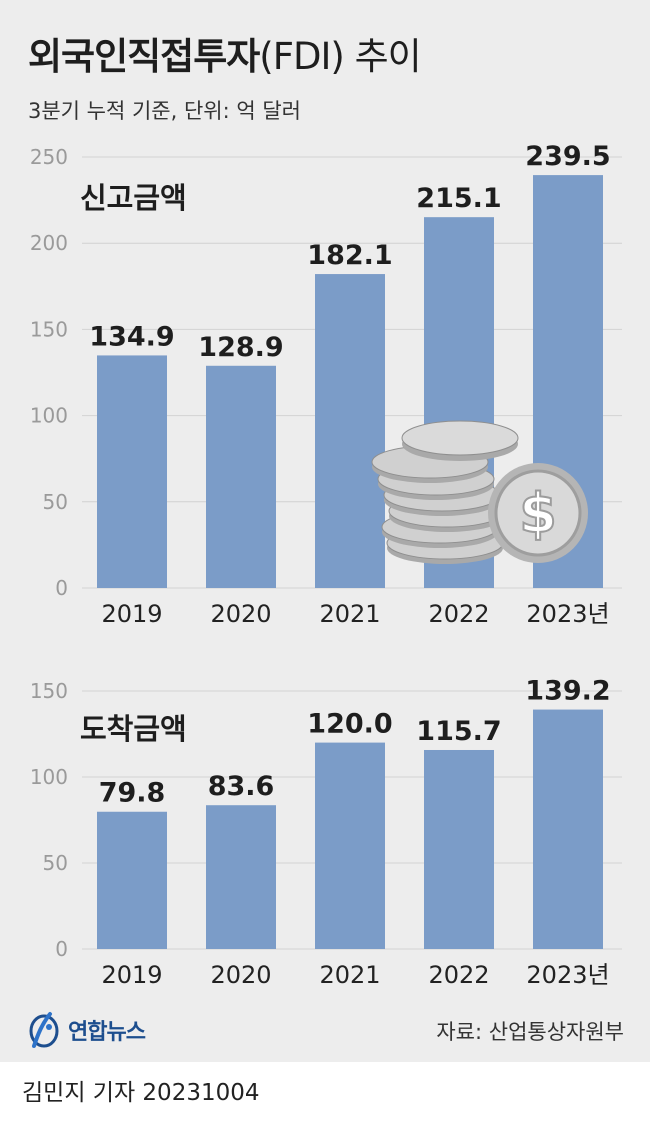 The height and width of the screenshot is (1123, 650). Describe the element at coordinates (165, 111) in the screenshot. I see `page-subtitle: 3분기 누적 기준, 단위: 억 달러` at that location.